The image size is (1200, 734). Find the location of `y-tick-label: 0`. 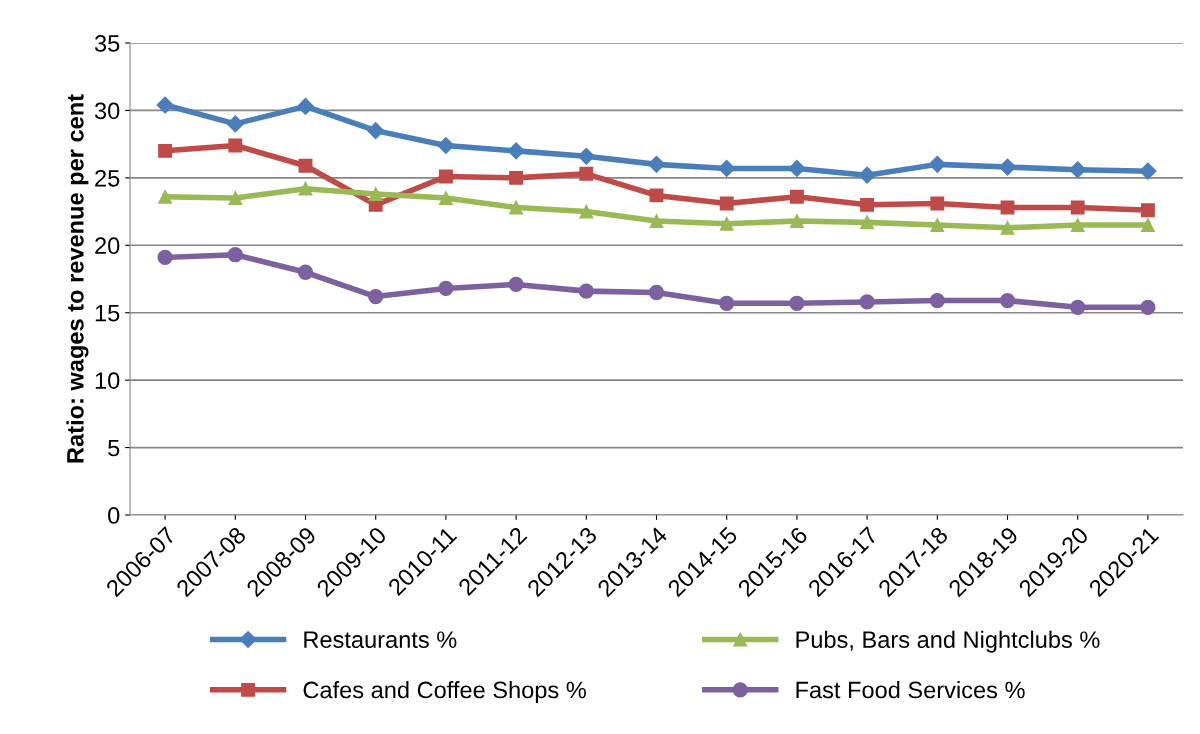

y-tick-label: 0 is located at coordinates (114, 515).